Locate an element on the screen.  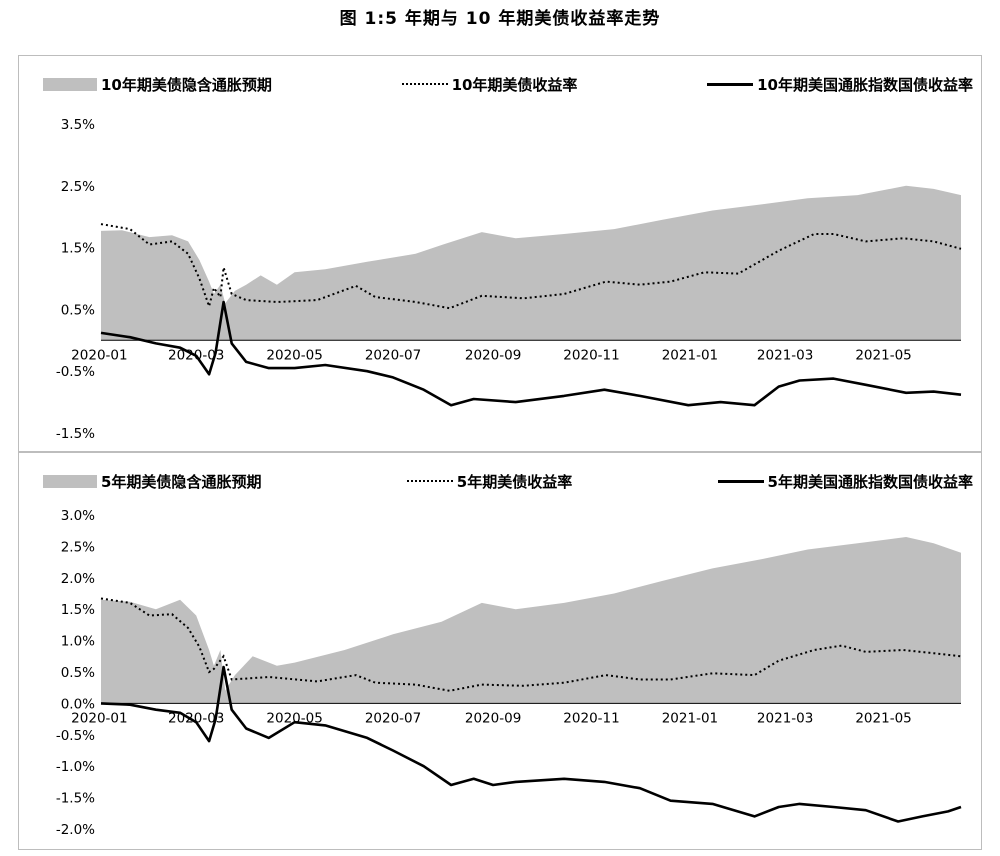
legend-label-area: 10年期美债隐含通胀预期 is located at coordinates (186, 84).